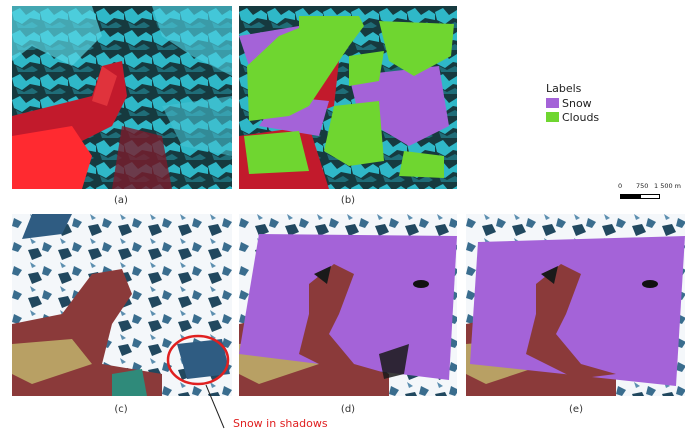 Image resolution: width=691 pixels, height=435 pixels. I want to click on panel-c-image, so click(122, 305).